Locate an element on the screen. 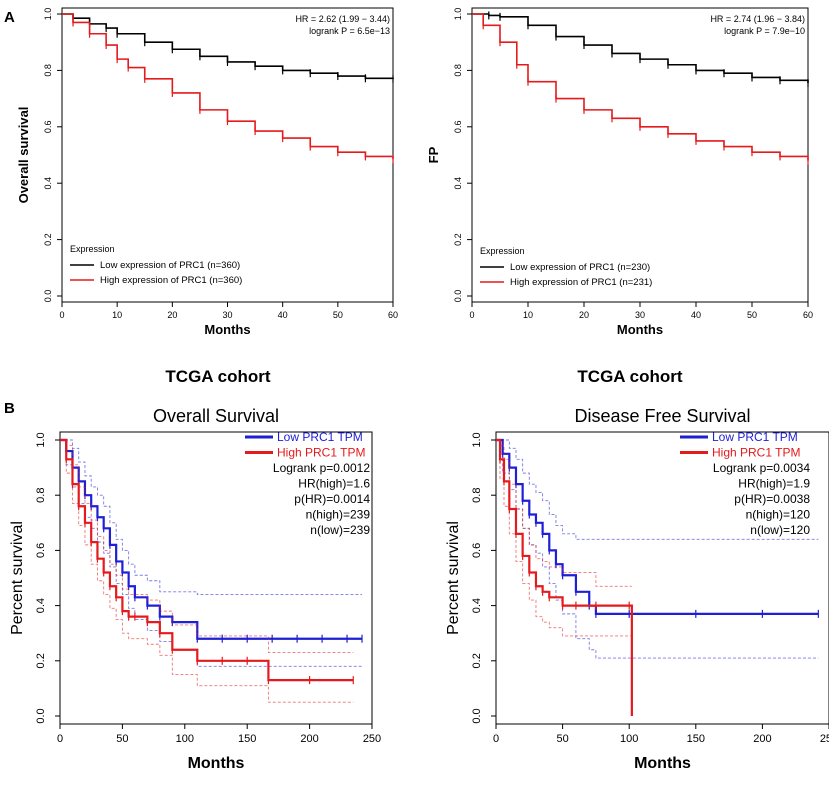 The image size is (829, 786). legend-entry: High PRC1 TPM is located at coordinates (756, 453).